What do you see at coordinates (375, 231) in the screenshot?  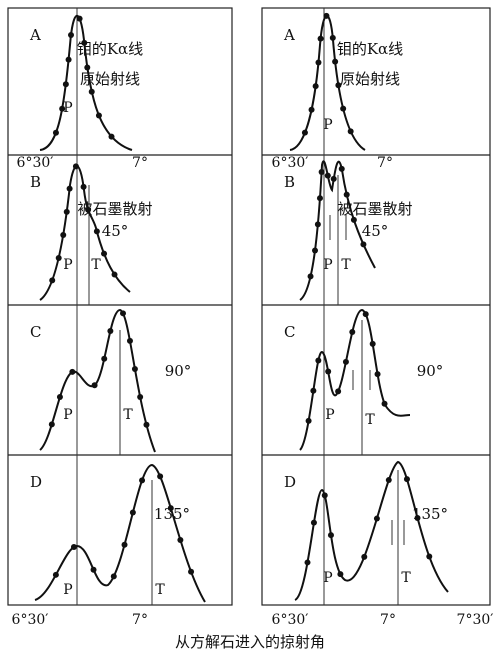 I see `panel-title: 45°` at bounding box center [375, 231].